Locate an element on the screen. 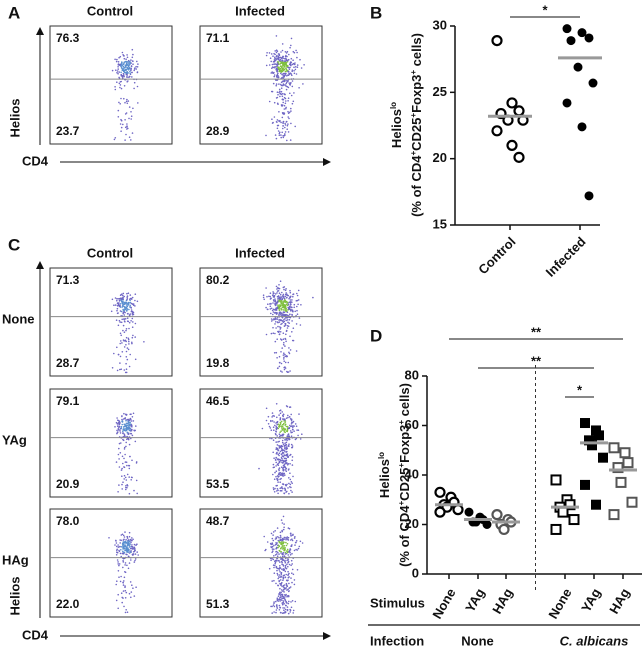  group-label: None is located at coordinates (477, 640).